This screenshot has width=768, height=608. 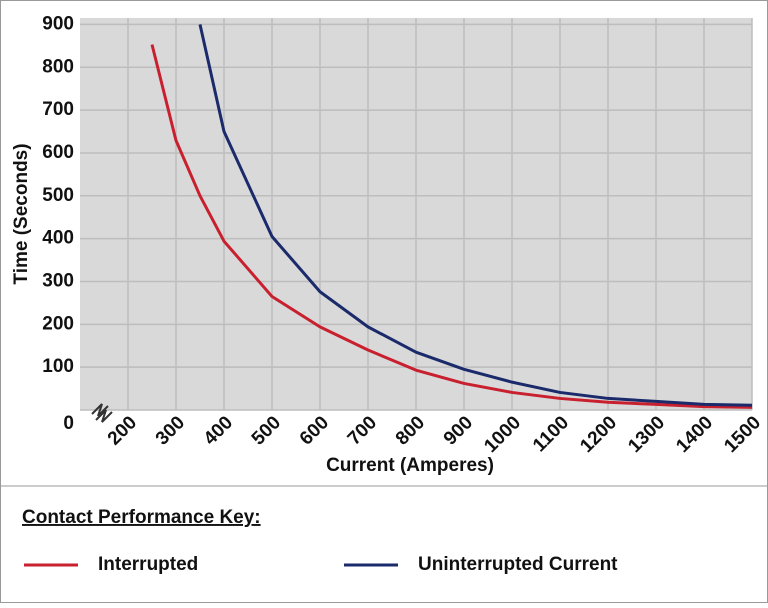 I want to click on axis-break, so click(x=102, y=413).